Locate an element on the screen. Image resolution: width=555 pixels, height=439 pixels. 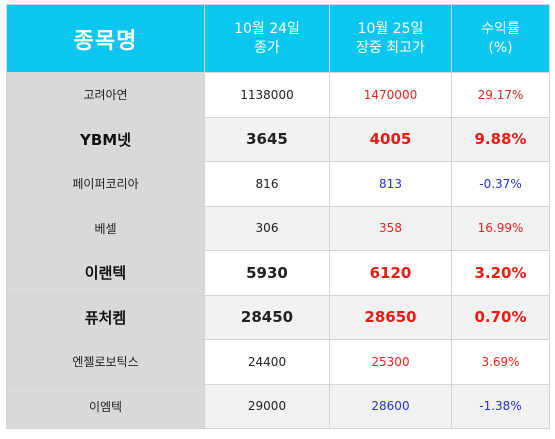
header-stock-name: 종목명 is located at coordinates (105, 38).